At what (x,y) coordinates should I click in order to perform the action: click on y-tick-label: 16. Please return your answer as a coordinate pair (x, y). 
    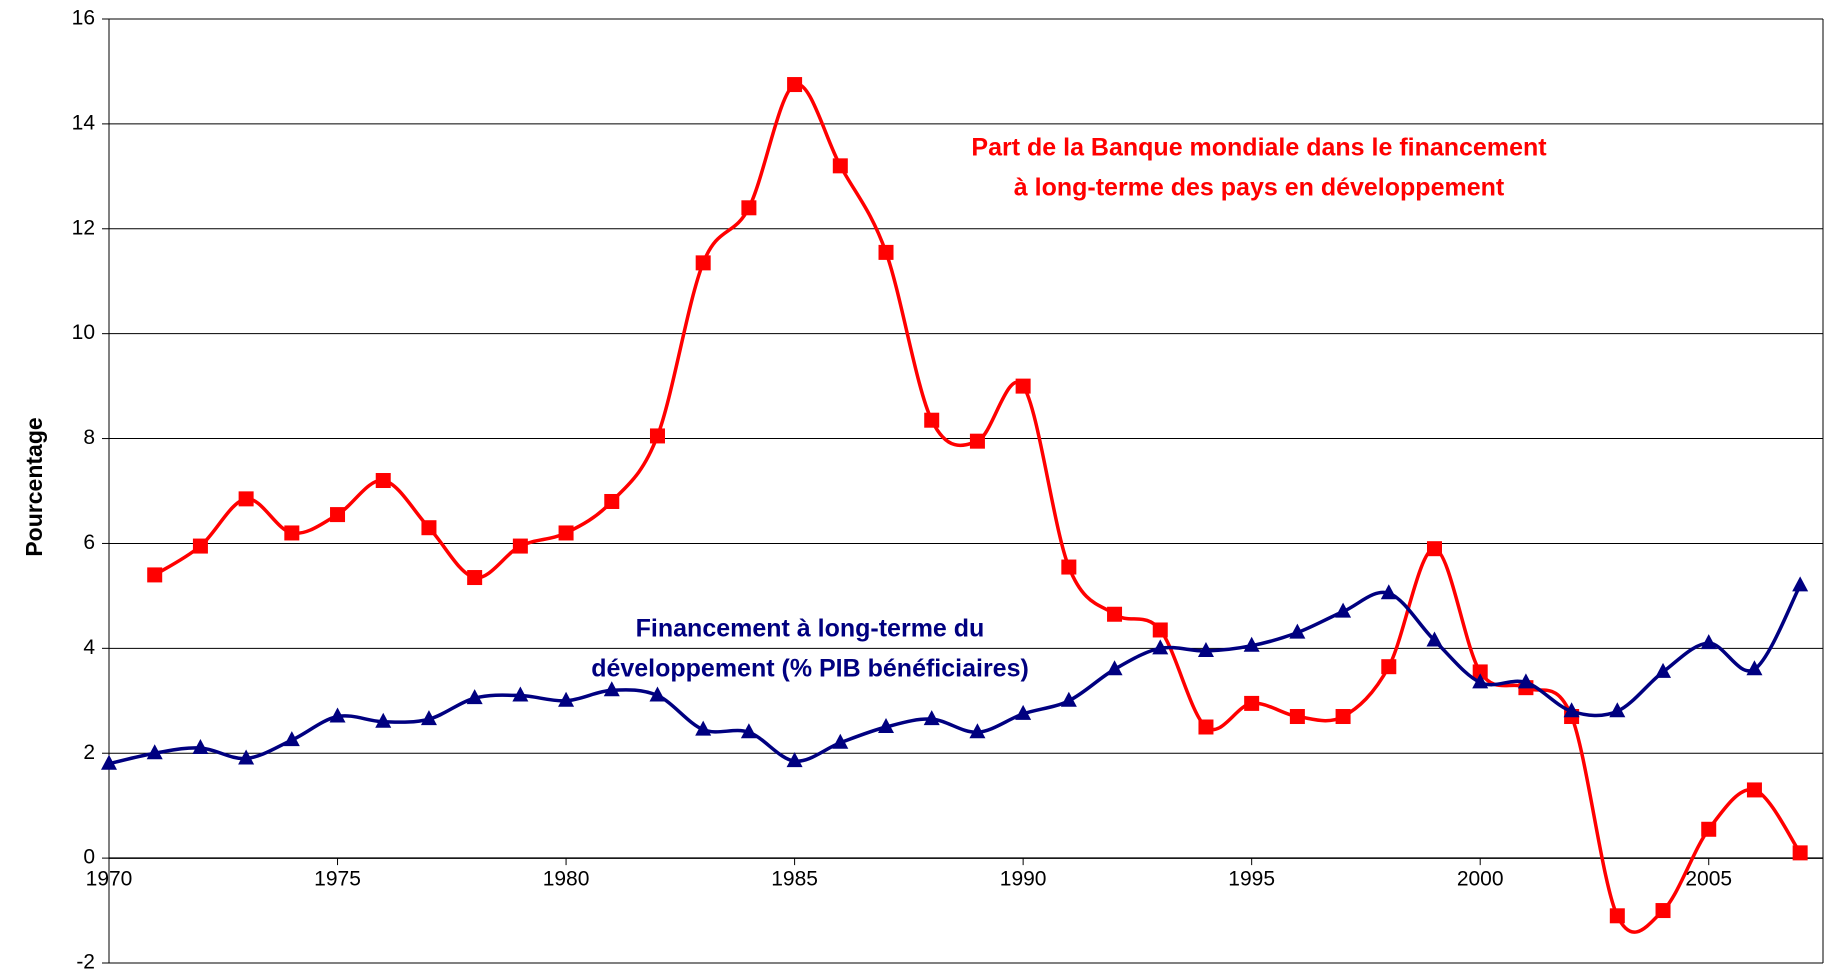
    Looking at the image, I should click on (83, 18).